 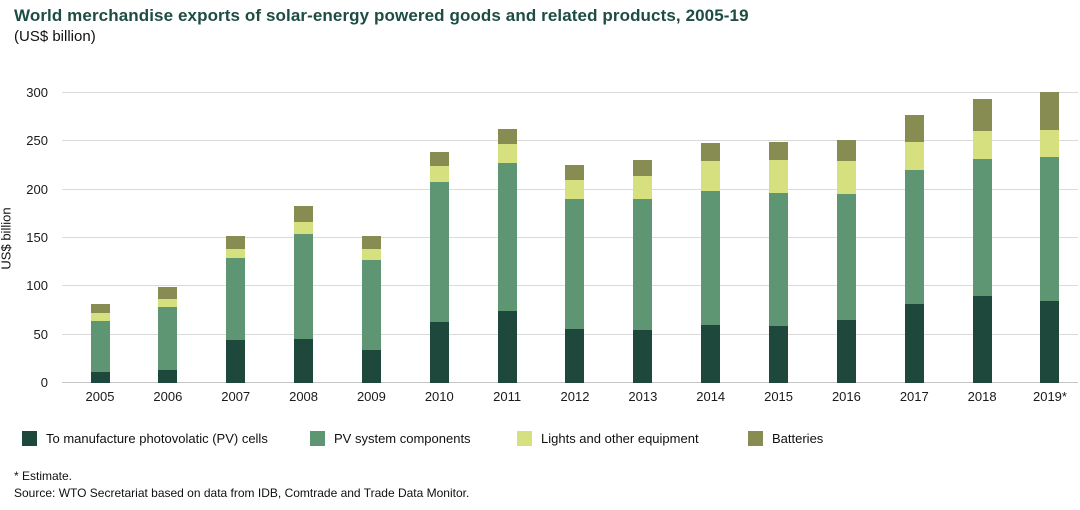 What do you see at coordinates (643, 264) in the screenshot?
I see `bar-segment-2013-pv-system-components` at bounding box center [643, 264].